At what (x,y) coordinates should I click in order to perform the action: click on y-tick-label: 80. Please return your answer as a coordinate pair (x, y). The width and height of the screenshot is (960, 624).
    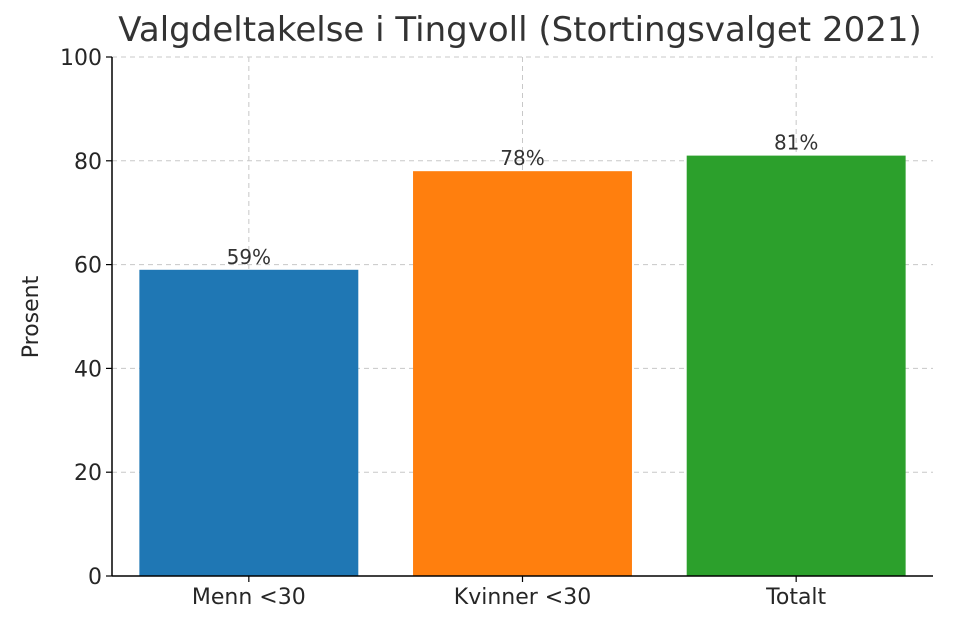
    Looking at the image, I should click on (88, 162).